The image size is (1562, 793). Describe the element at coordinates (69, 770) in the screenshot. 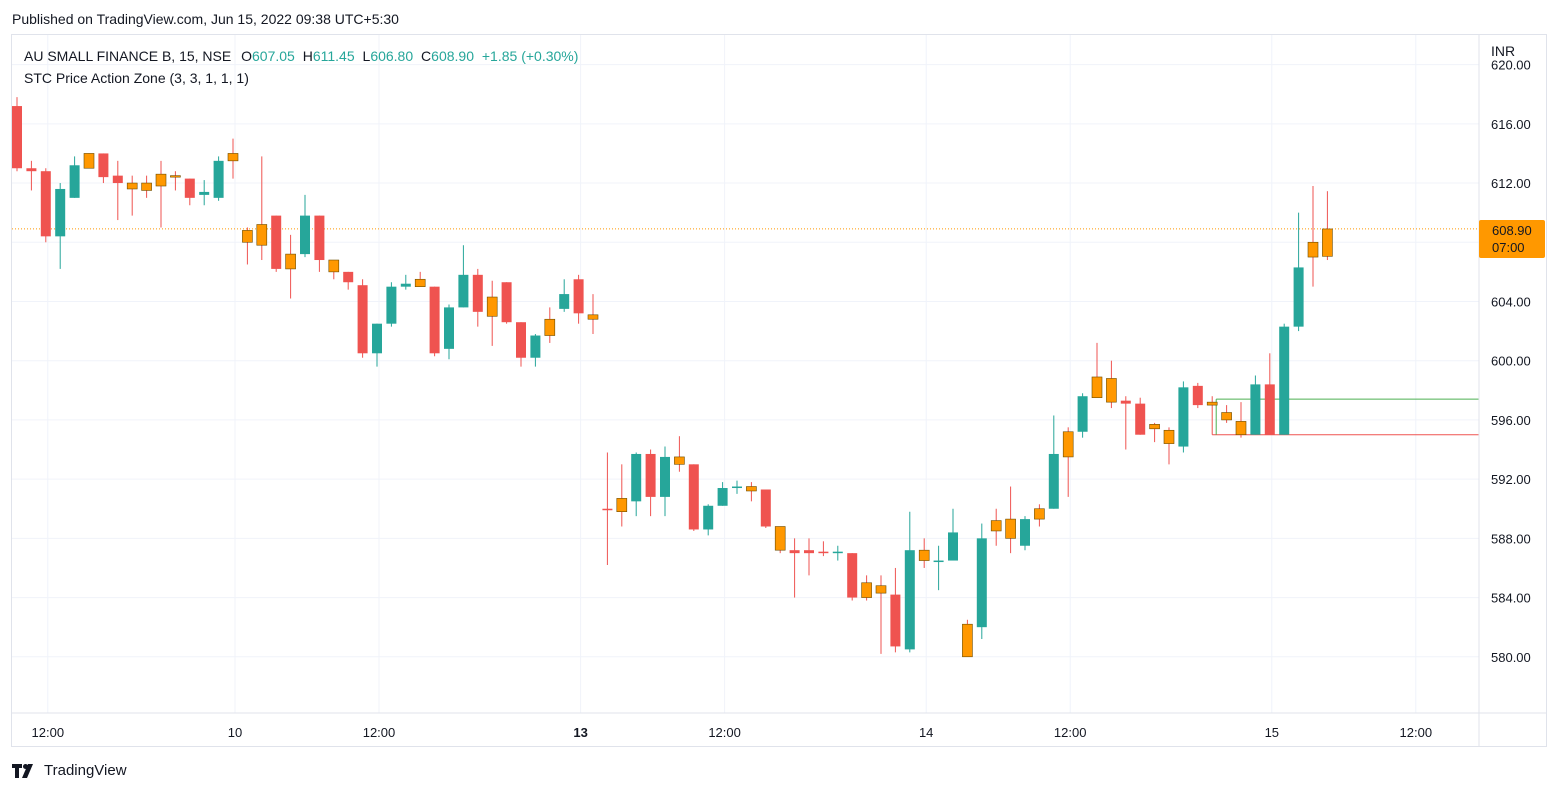

I see `footer-brand: TradingView` at that location.